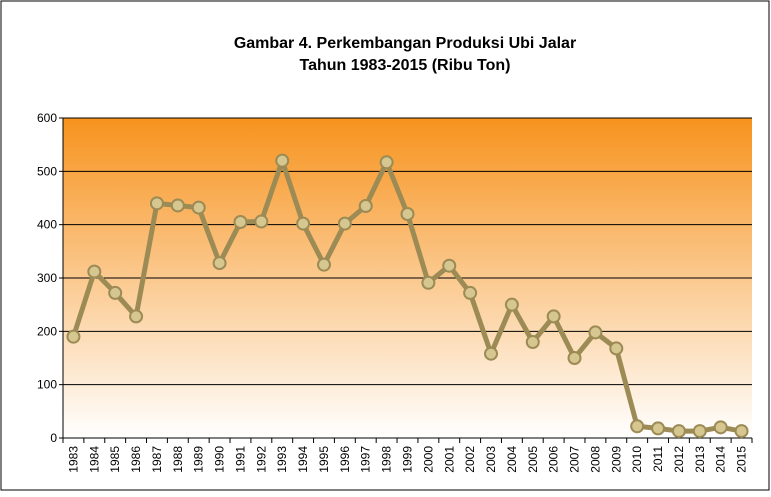  Describe the element at coordinates (721, 459) in the screenshot. I see `x-tick-label: 2014` at that location.